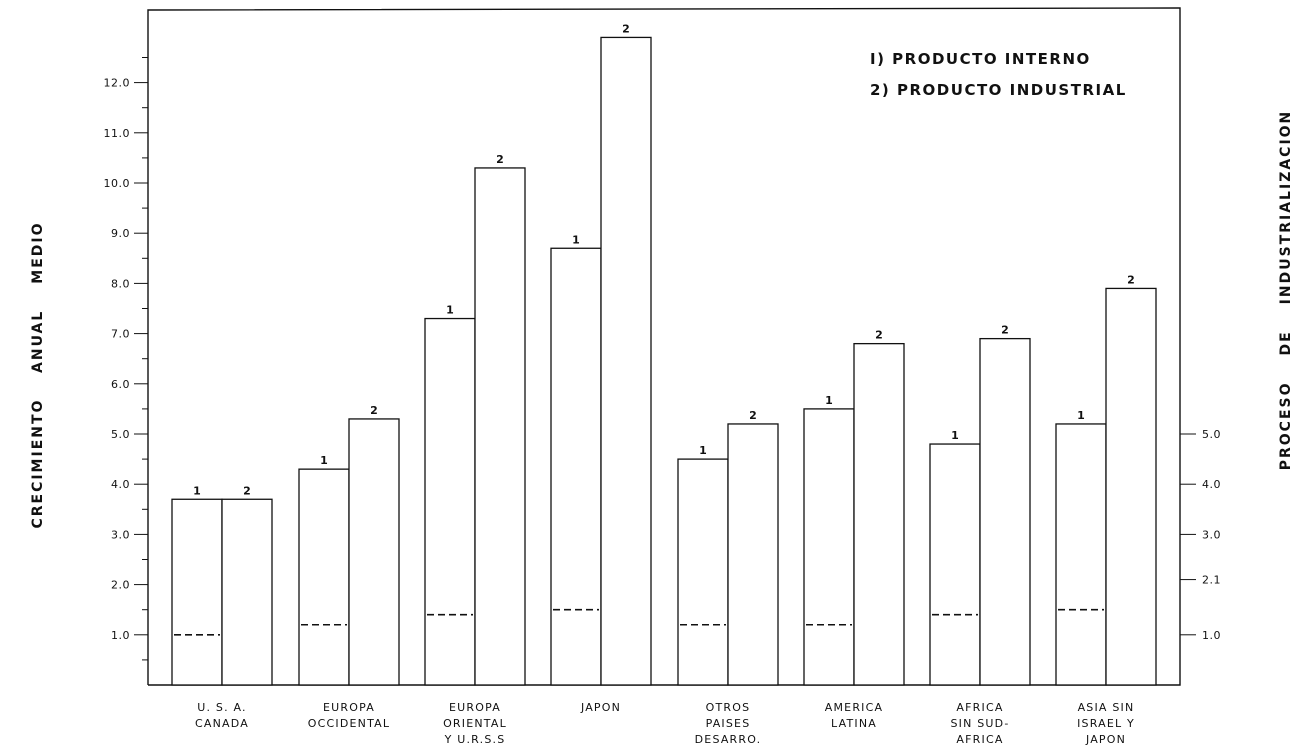  Describe the element at coordinates (117, 83) in the screenshot. I see `y-tick-label: 12.0` at that location.